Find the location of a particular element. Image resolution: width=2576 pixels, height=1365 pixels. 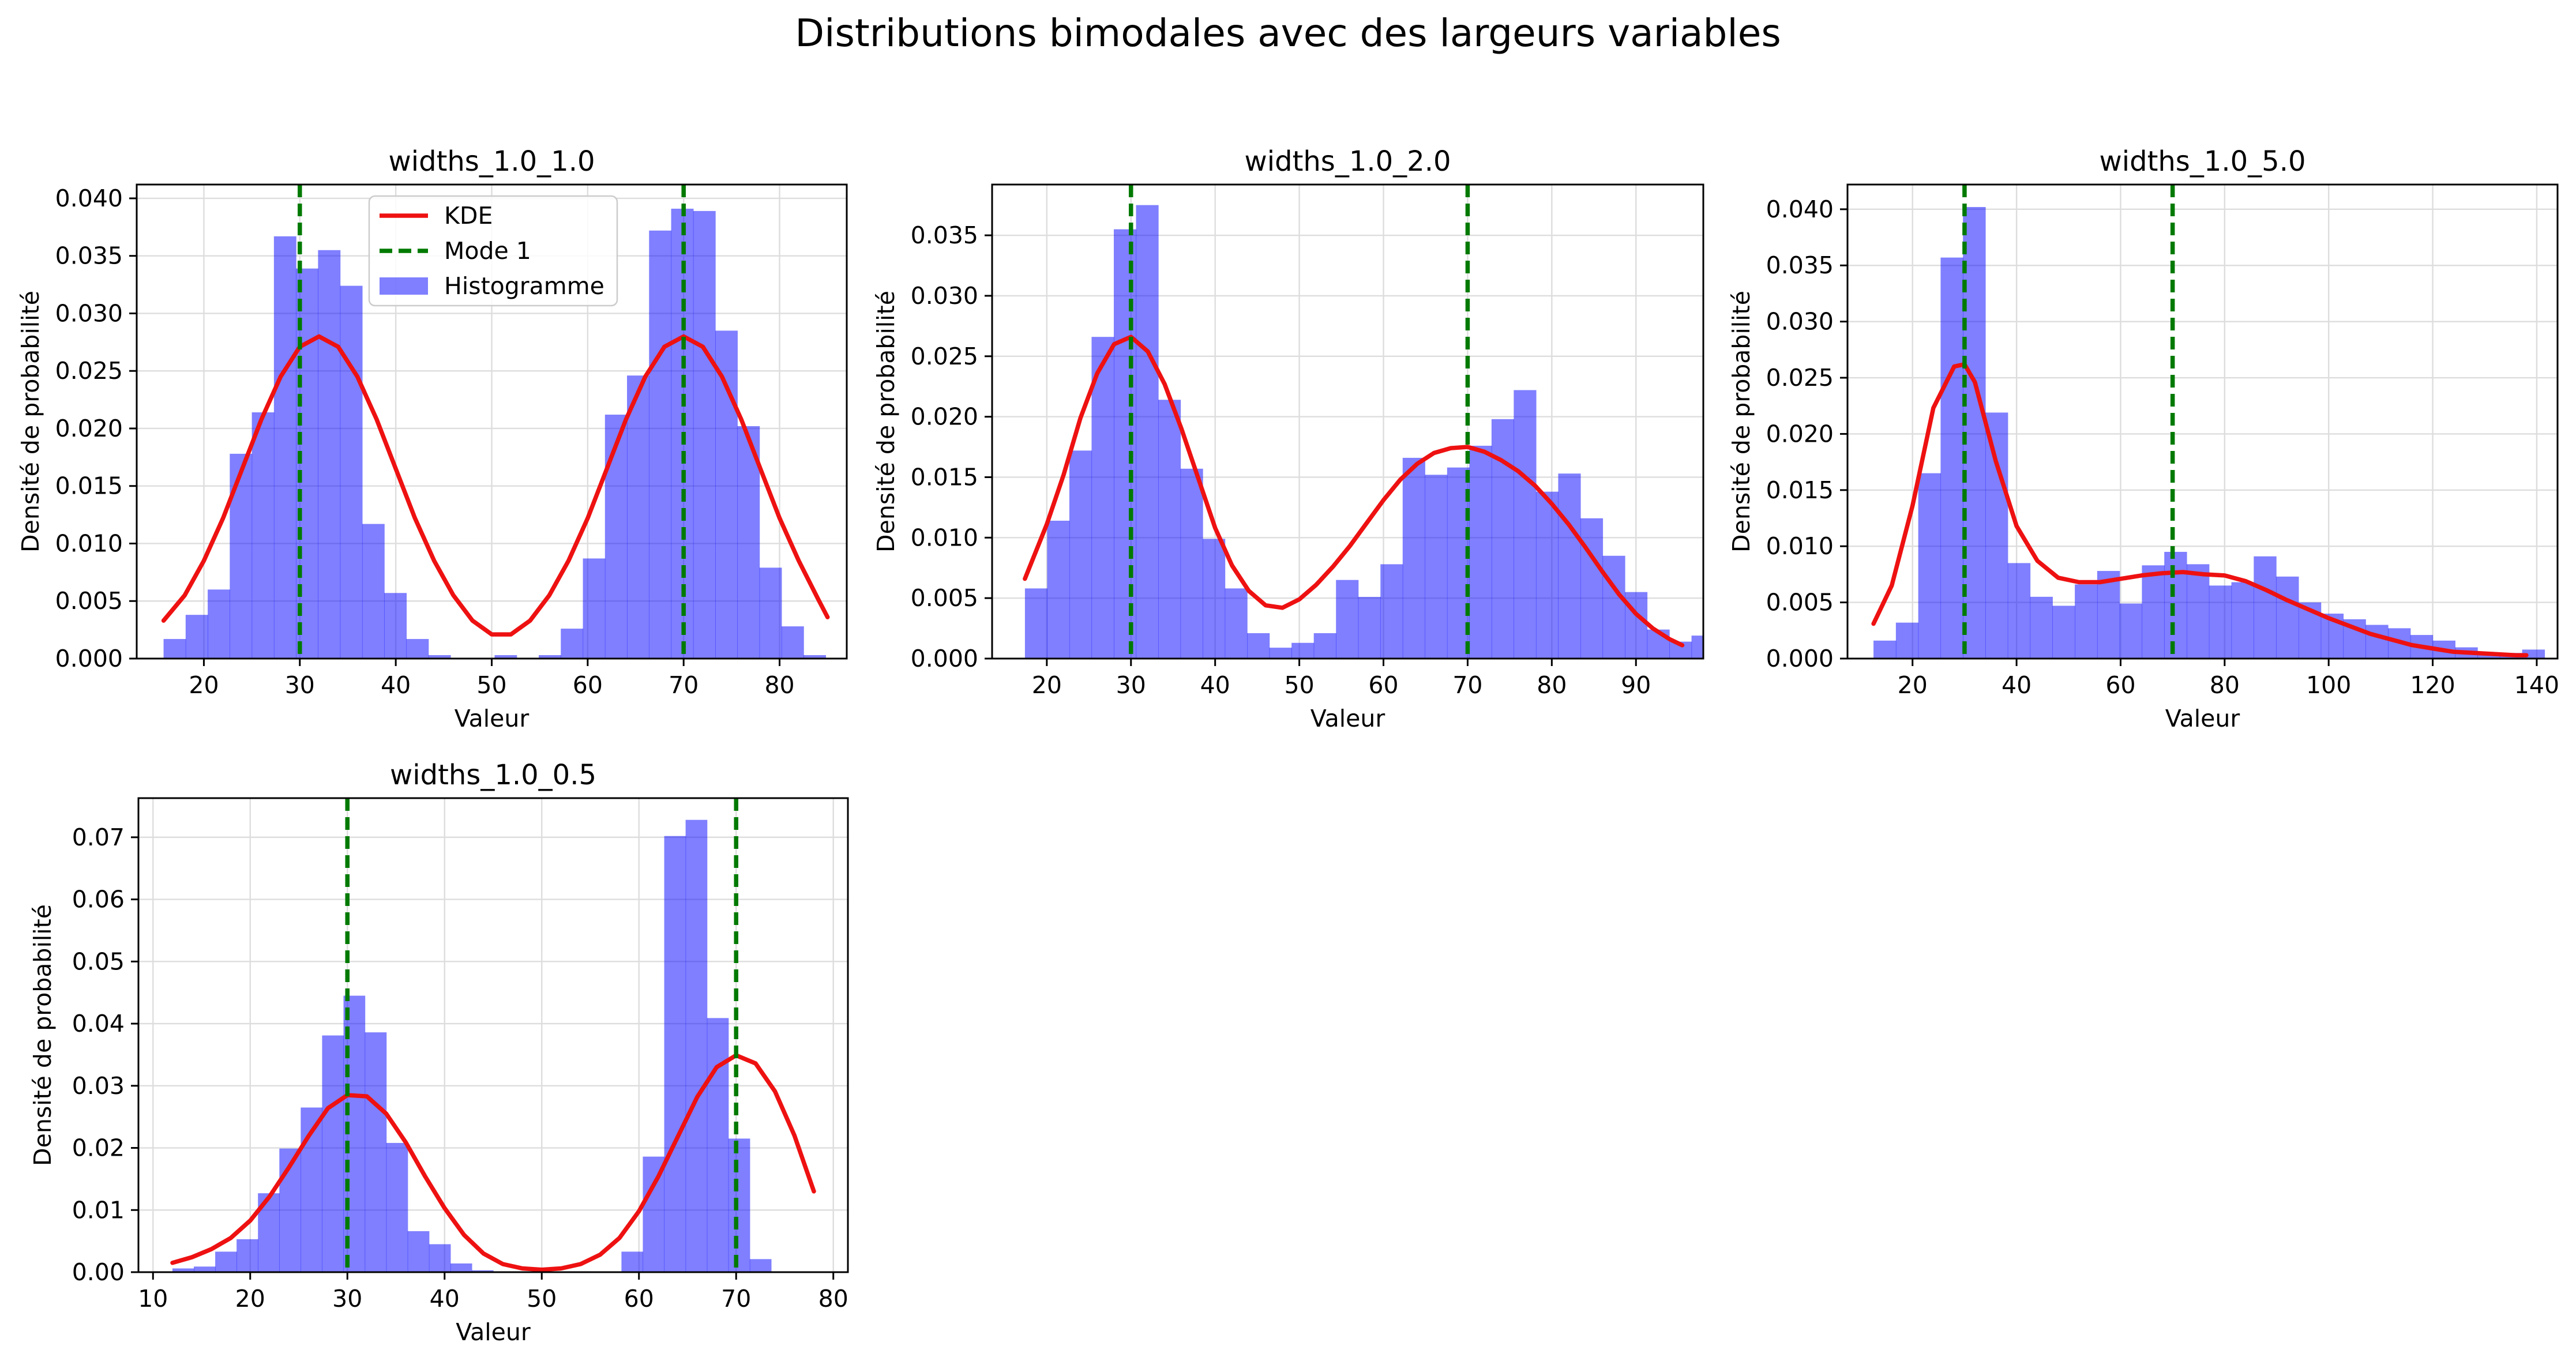

y-tick-label: 0.07 is located at coordinates (98, 837).